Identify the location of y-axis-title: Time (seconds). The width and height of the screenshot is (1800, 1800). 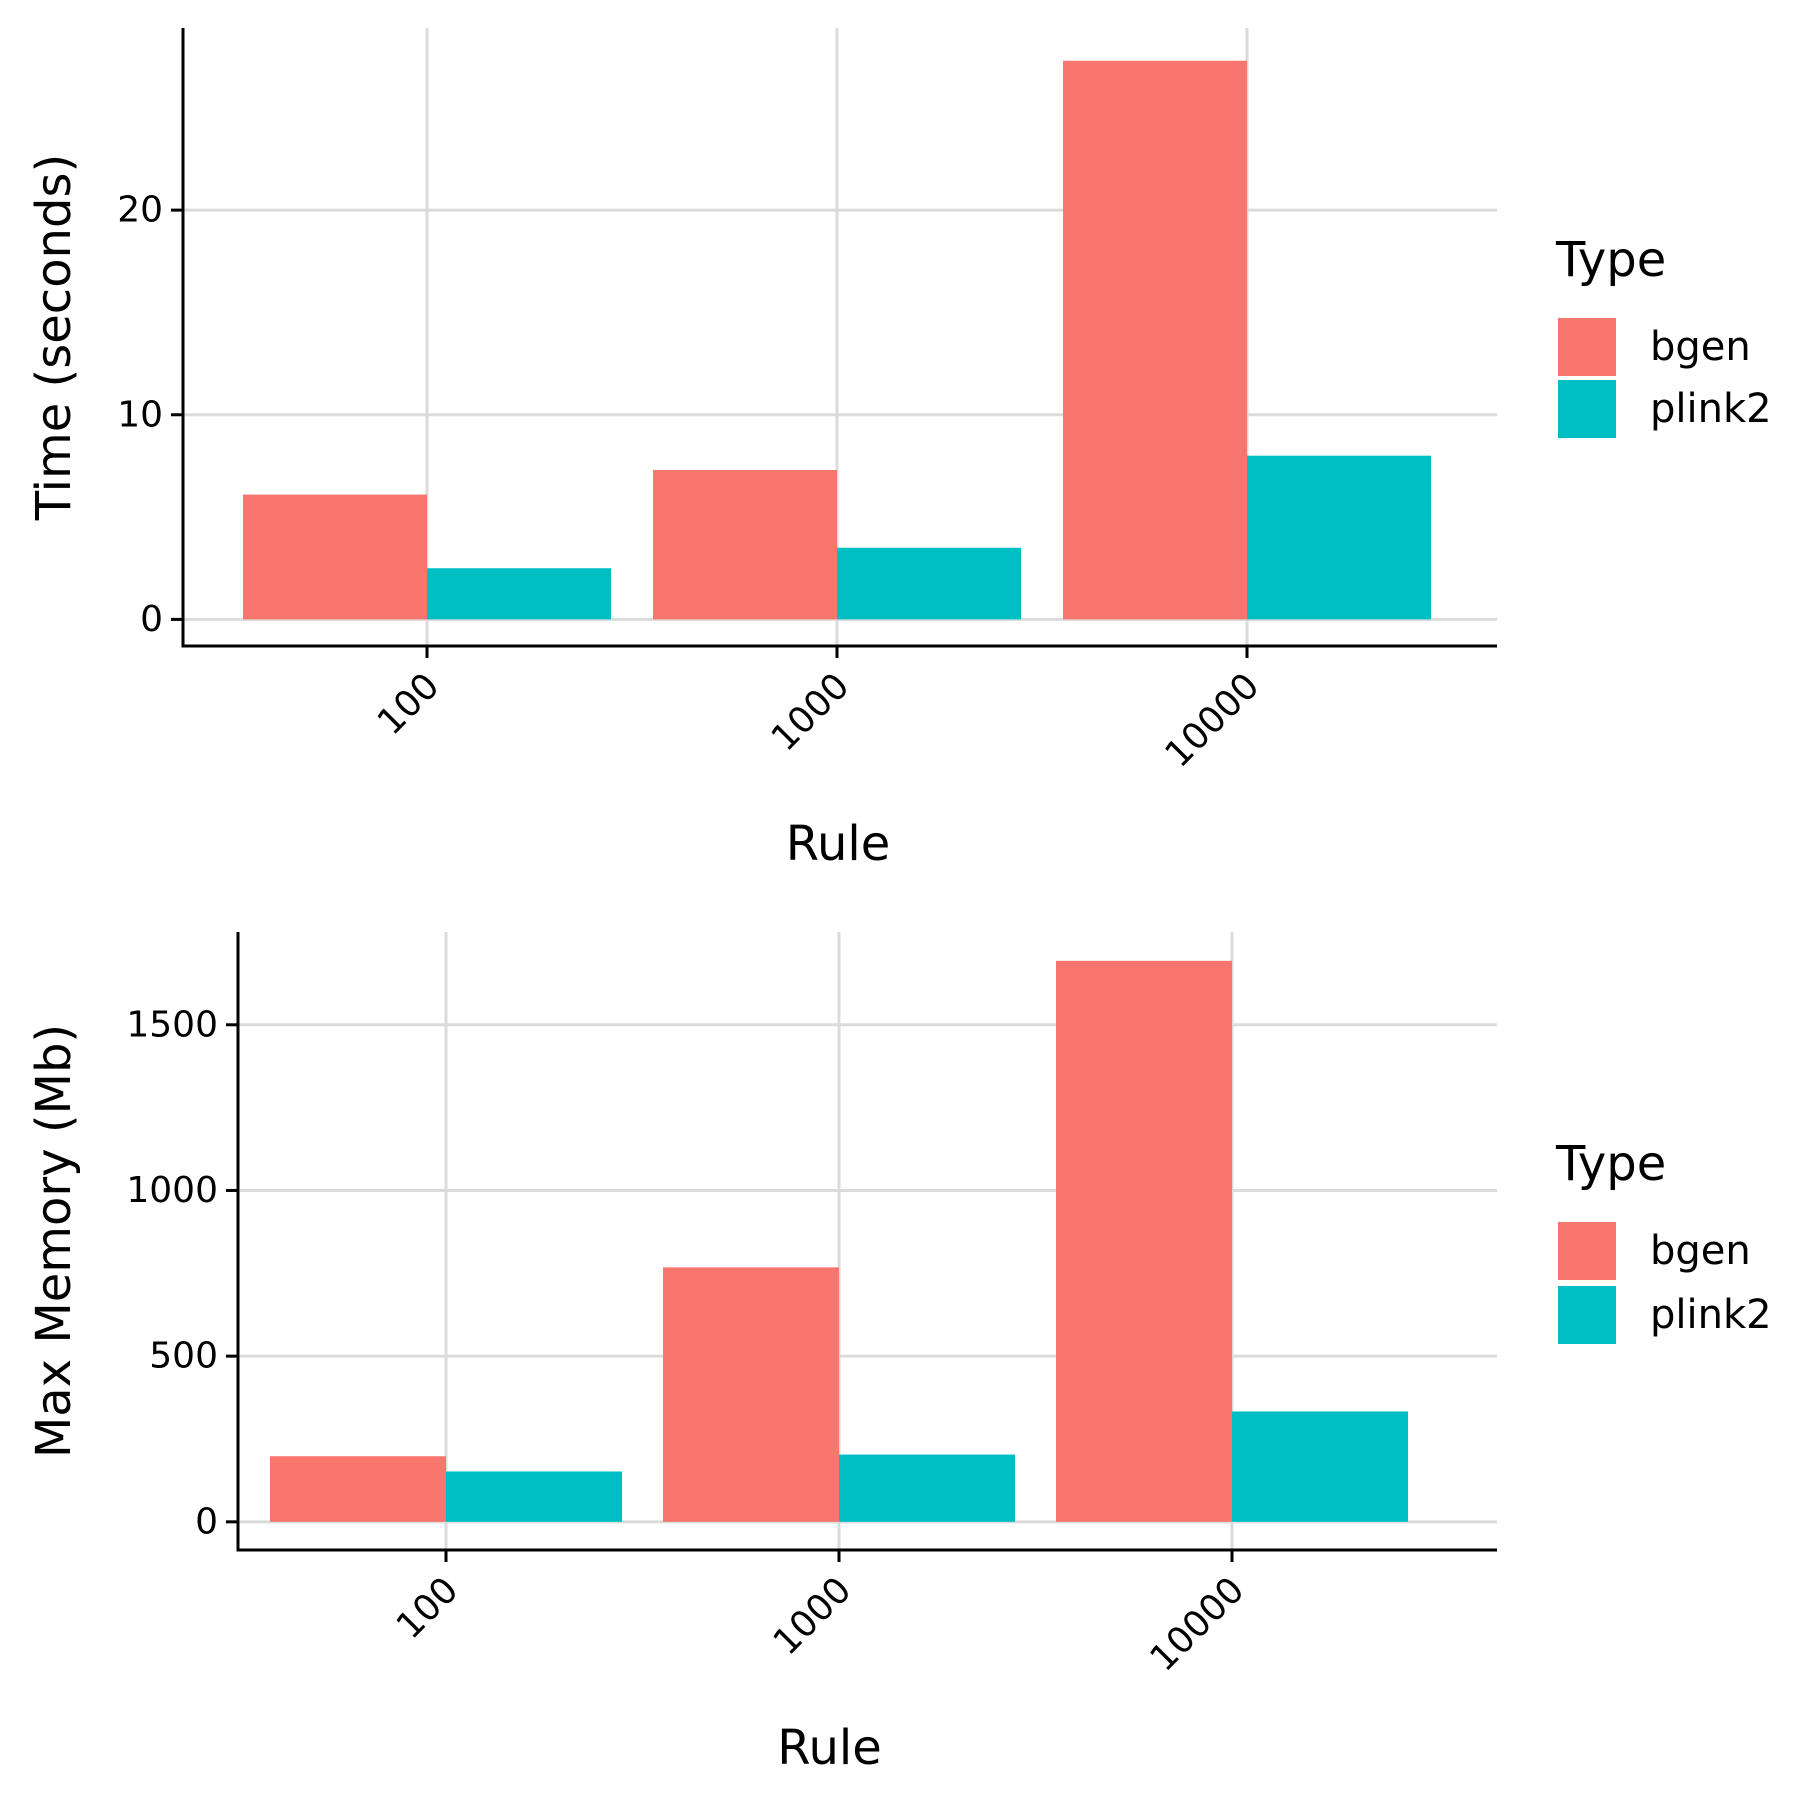
(54, 337).